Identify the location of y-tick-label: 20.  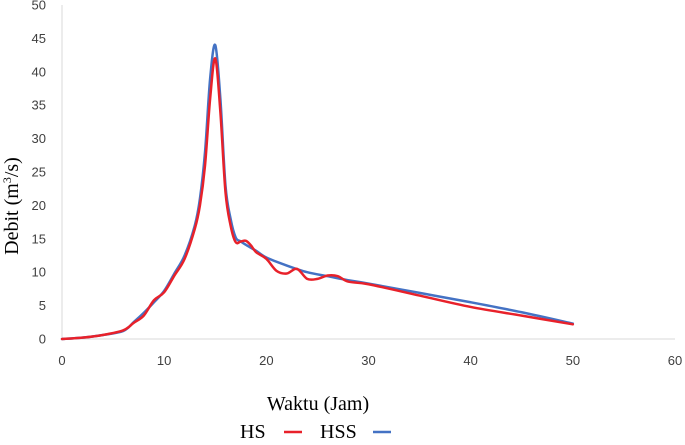
(39, 205).